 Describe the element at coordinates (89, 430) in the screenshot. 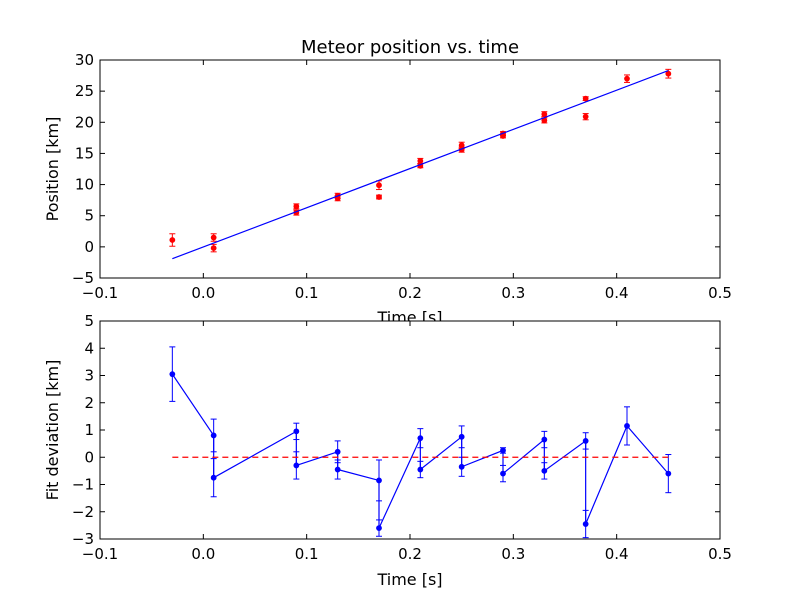

I see `y-tick-label: 1` at that location.